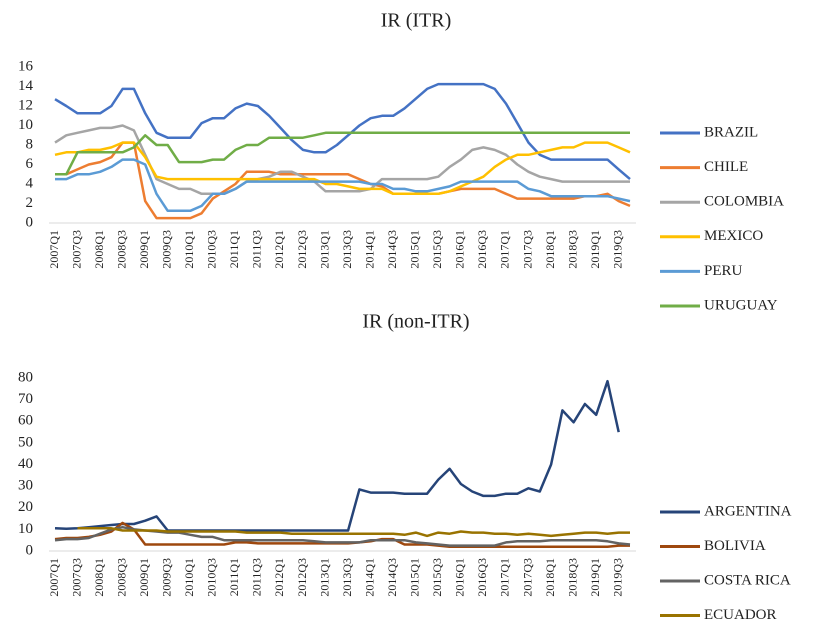 This screenshot has width=833, height=620. Describe the element at coordinates (744, 202) in the screenshot. I see `legend-label: COLOMBIA` at that location.